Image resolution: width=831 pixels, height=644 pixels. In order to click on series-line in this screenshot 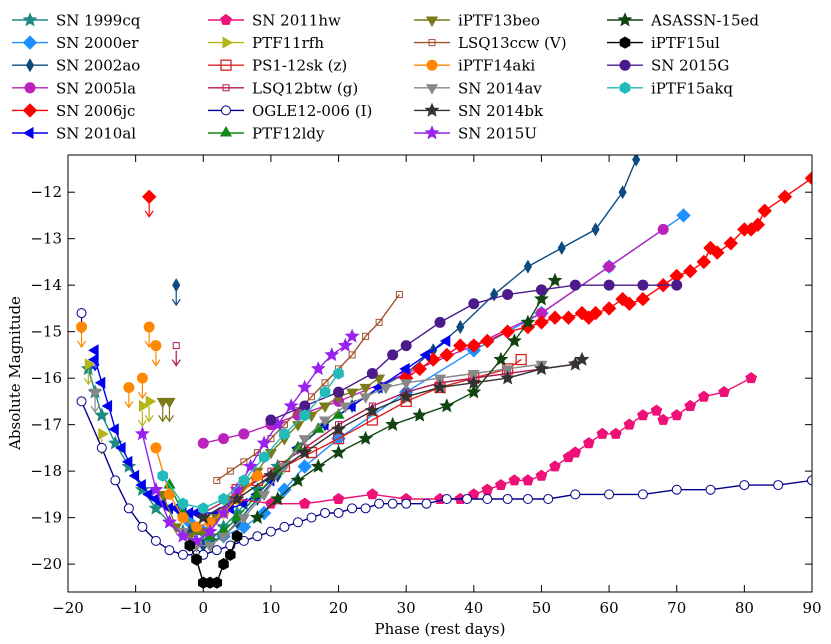, I will do `click(473, 352)`.